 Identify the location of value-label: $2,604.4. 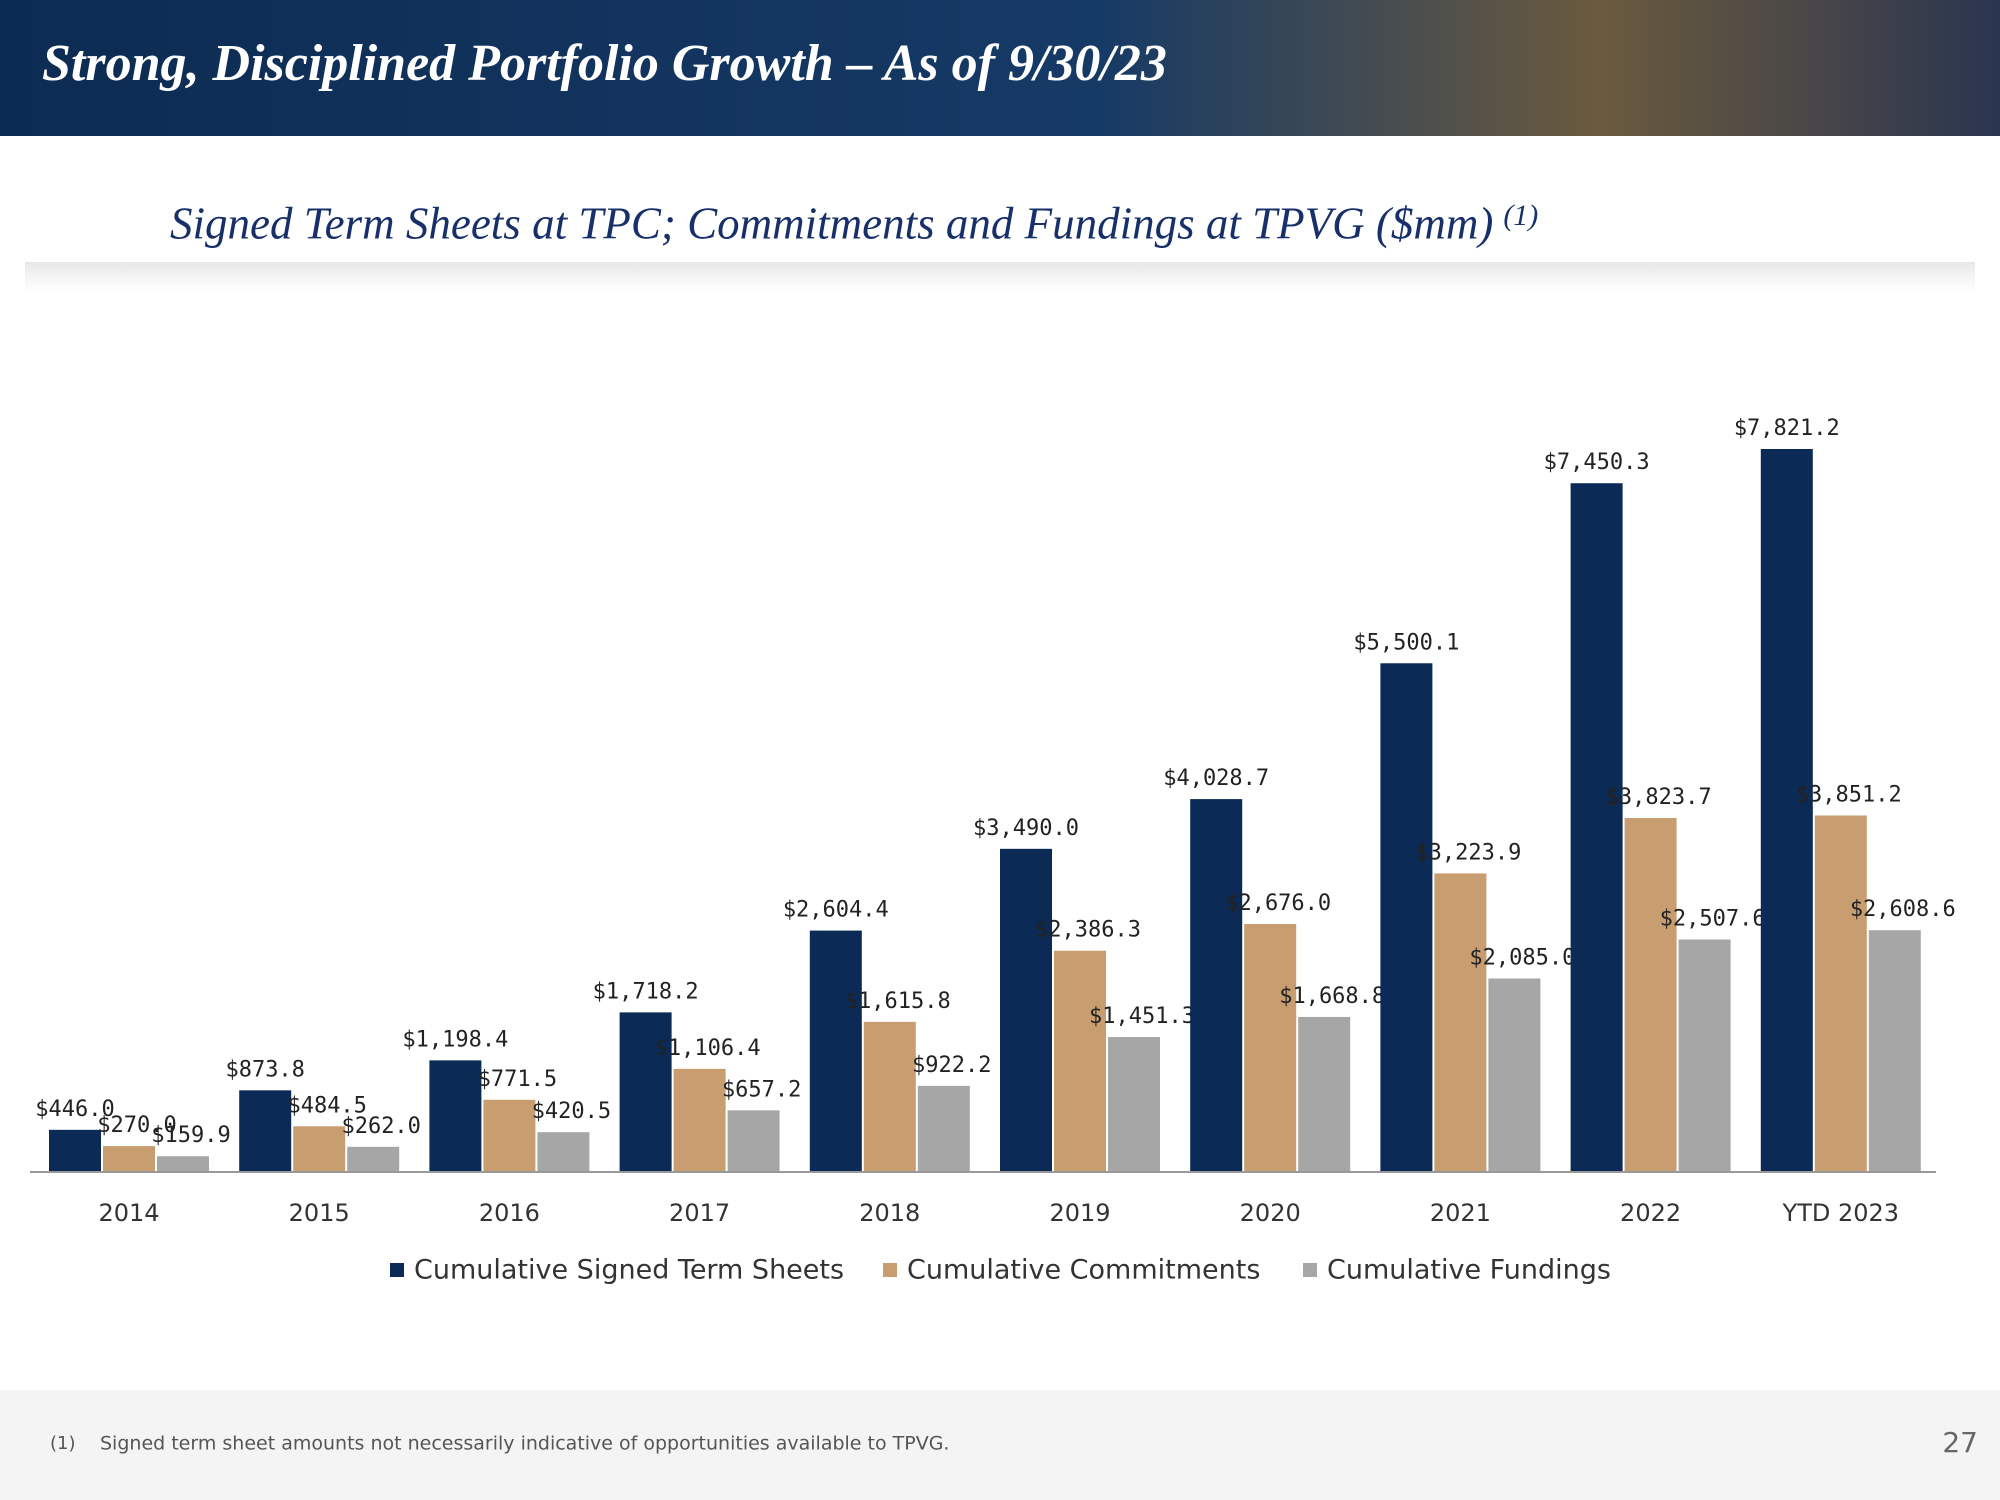
(836, 910).